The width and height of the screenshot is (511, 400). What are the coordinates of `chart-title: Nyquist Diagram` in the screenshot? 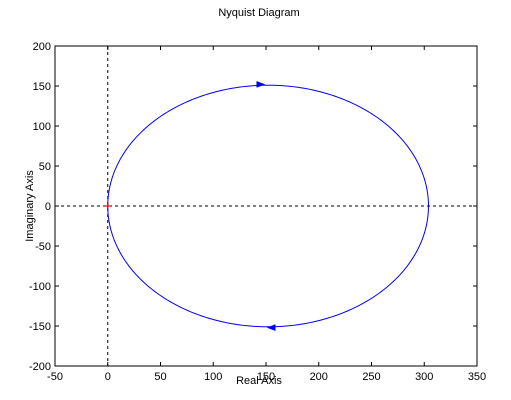 It's located at (258, 13).